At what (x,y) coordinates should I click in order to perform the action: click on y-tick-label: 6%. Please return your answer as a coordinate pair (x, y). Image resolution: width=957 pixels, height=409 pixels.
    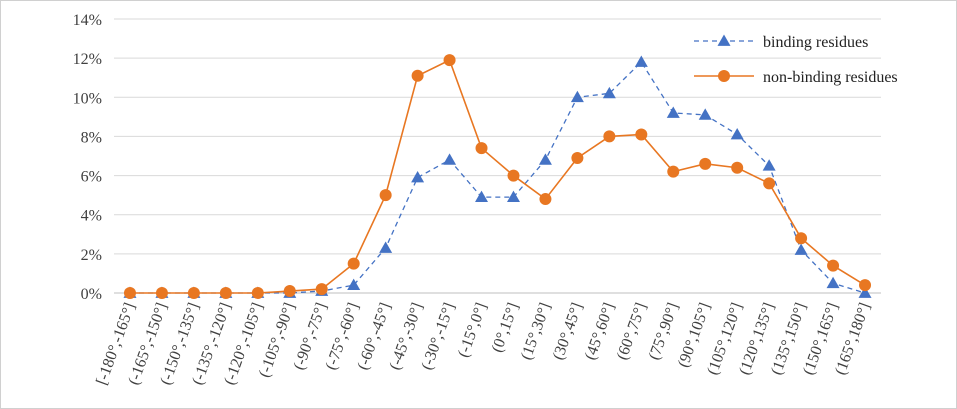
    Looking at the image, I should click on (91, 177).